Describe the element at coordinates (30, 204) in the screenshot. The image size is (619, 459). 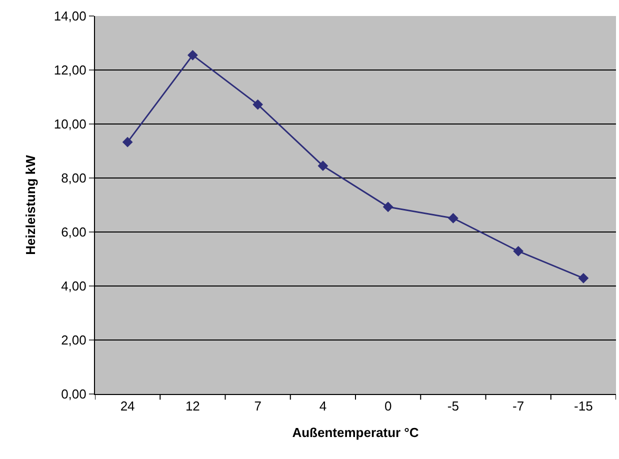
I see `y-axis-title: Heizleistung kW` at that location.